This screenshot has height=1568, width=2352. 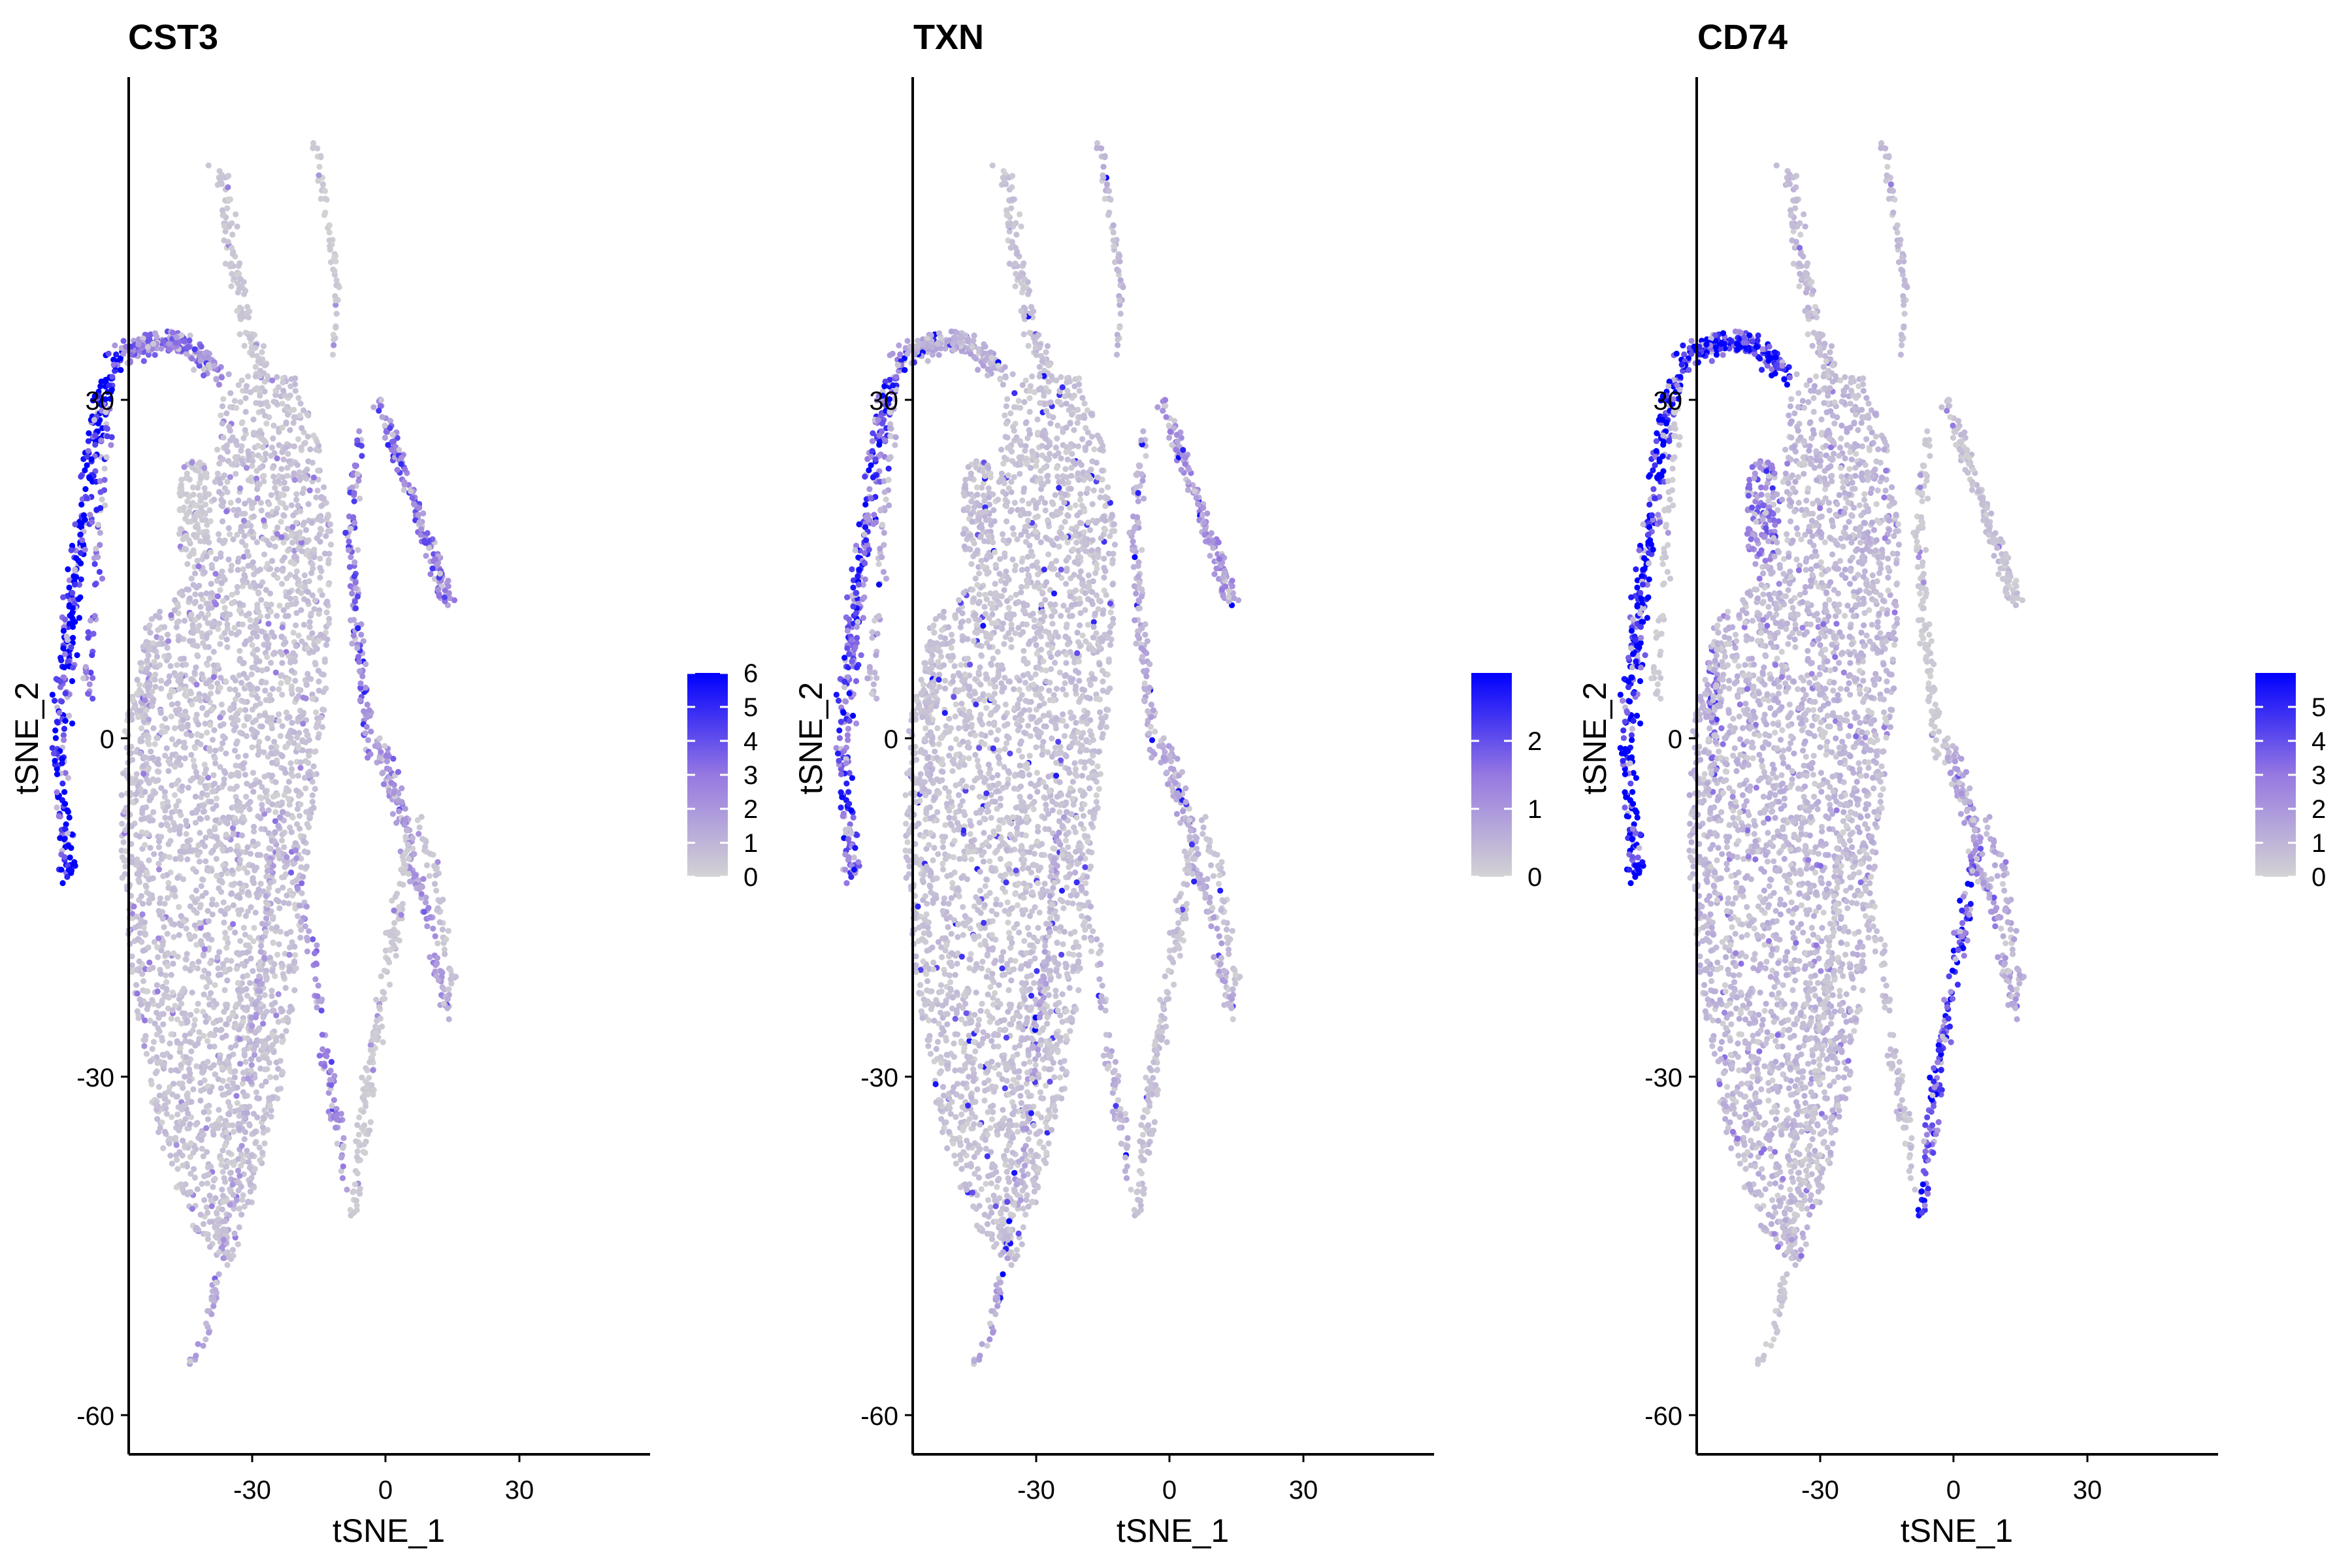 I want to click on y-tick-label: -30, so click(x=95, y=1078).